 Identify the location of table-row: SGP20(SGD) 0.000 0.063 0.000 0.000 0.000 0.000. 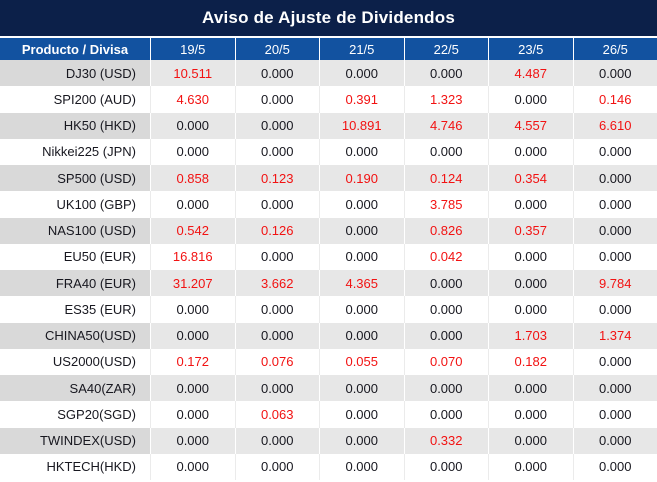
(328, 414).